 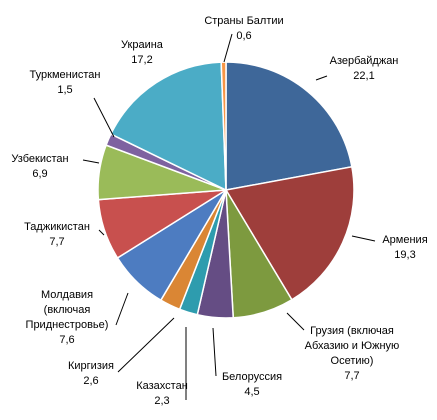 I want to click on slice-name-label: Молдавия, so click(x=67, y=295).